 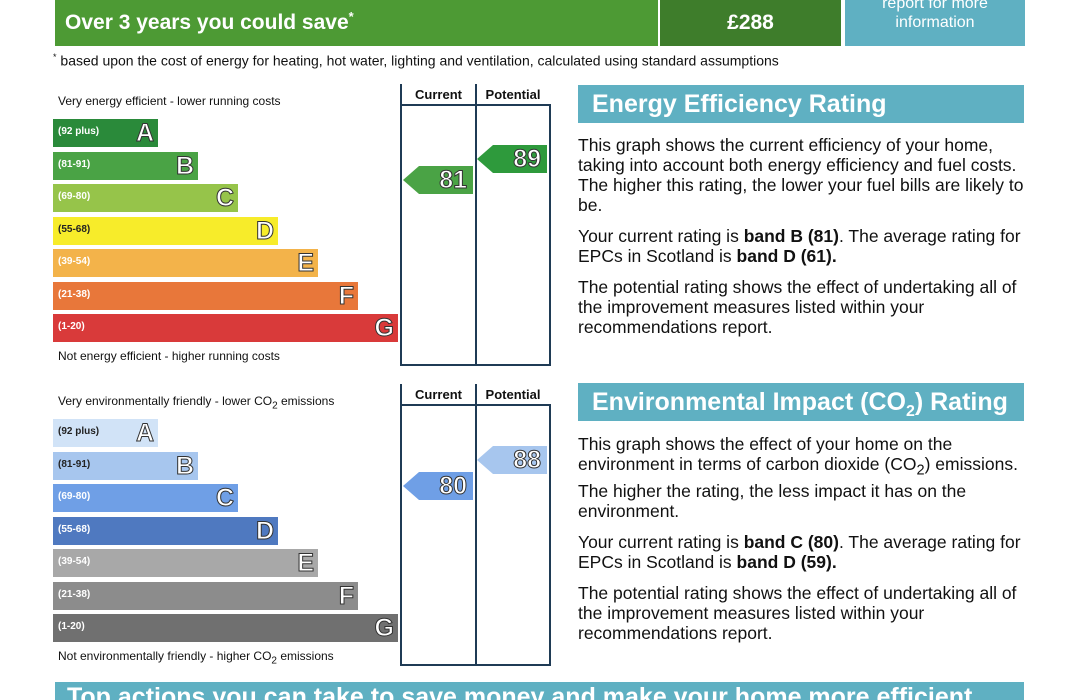 I want to click on co2-panel-heading: Environmental Impact (CO2) Rating, so click(x=801, y=402).